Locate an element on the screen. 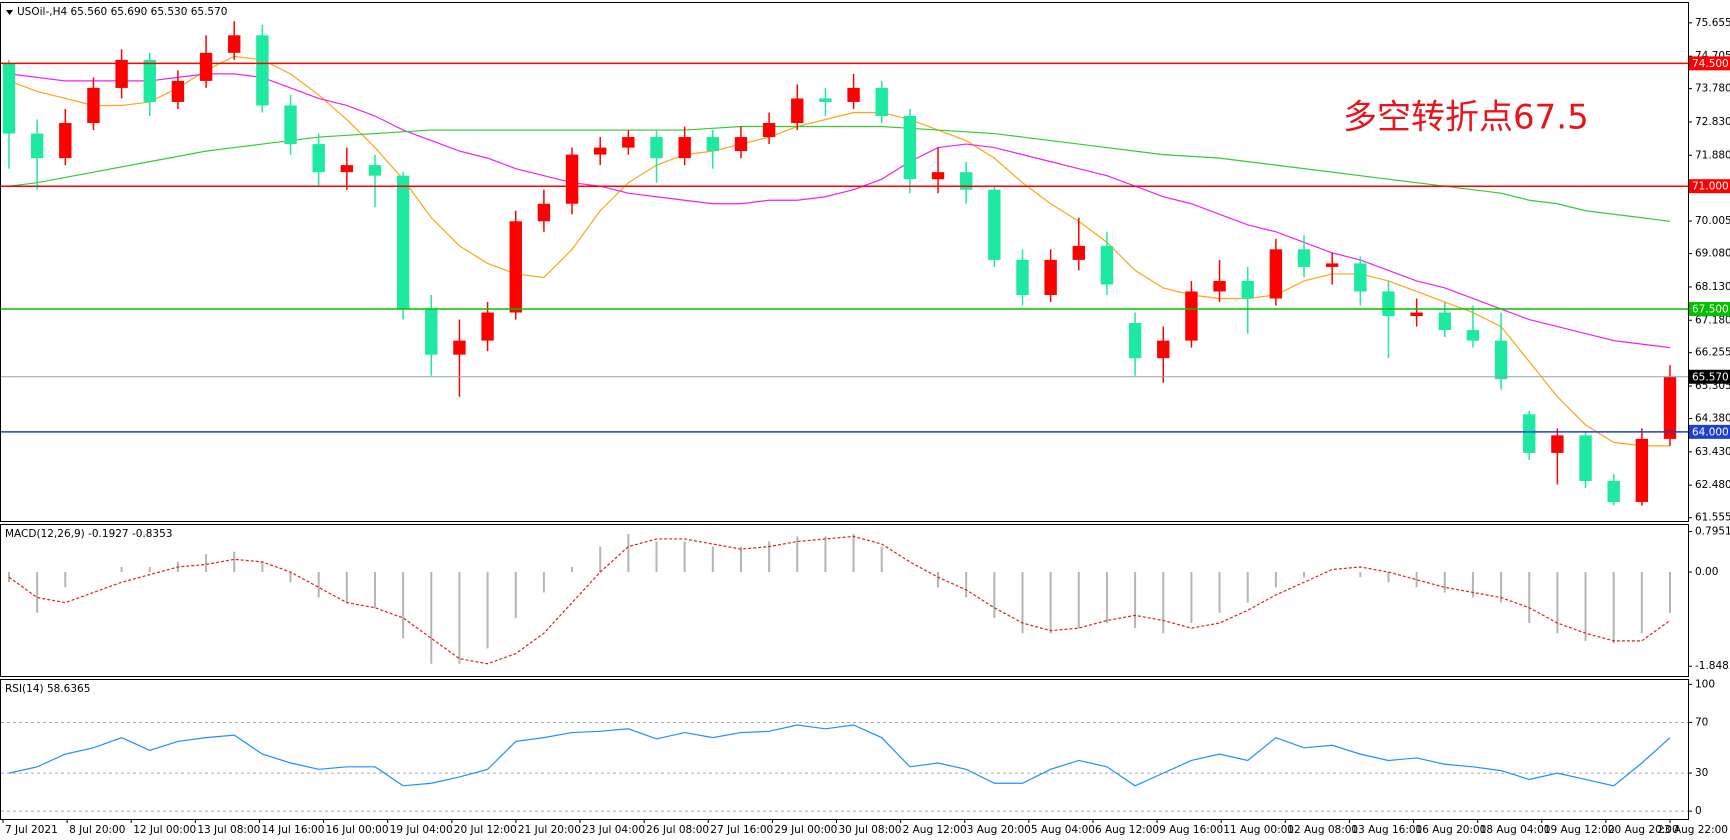 This screenshot has height=840, width=1730. rsi-line is located at coordinates (839, 755).